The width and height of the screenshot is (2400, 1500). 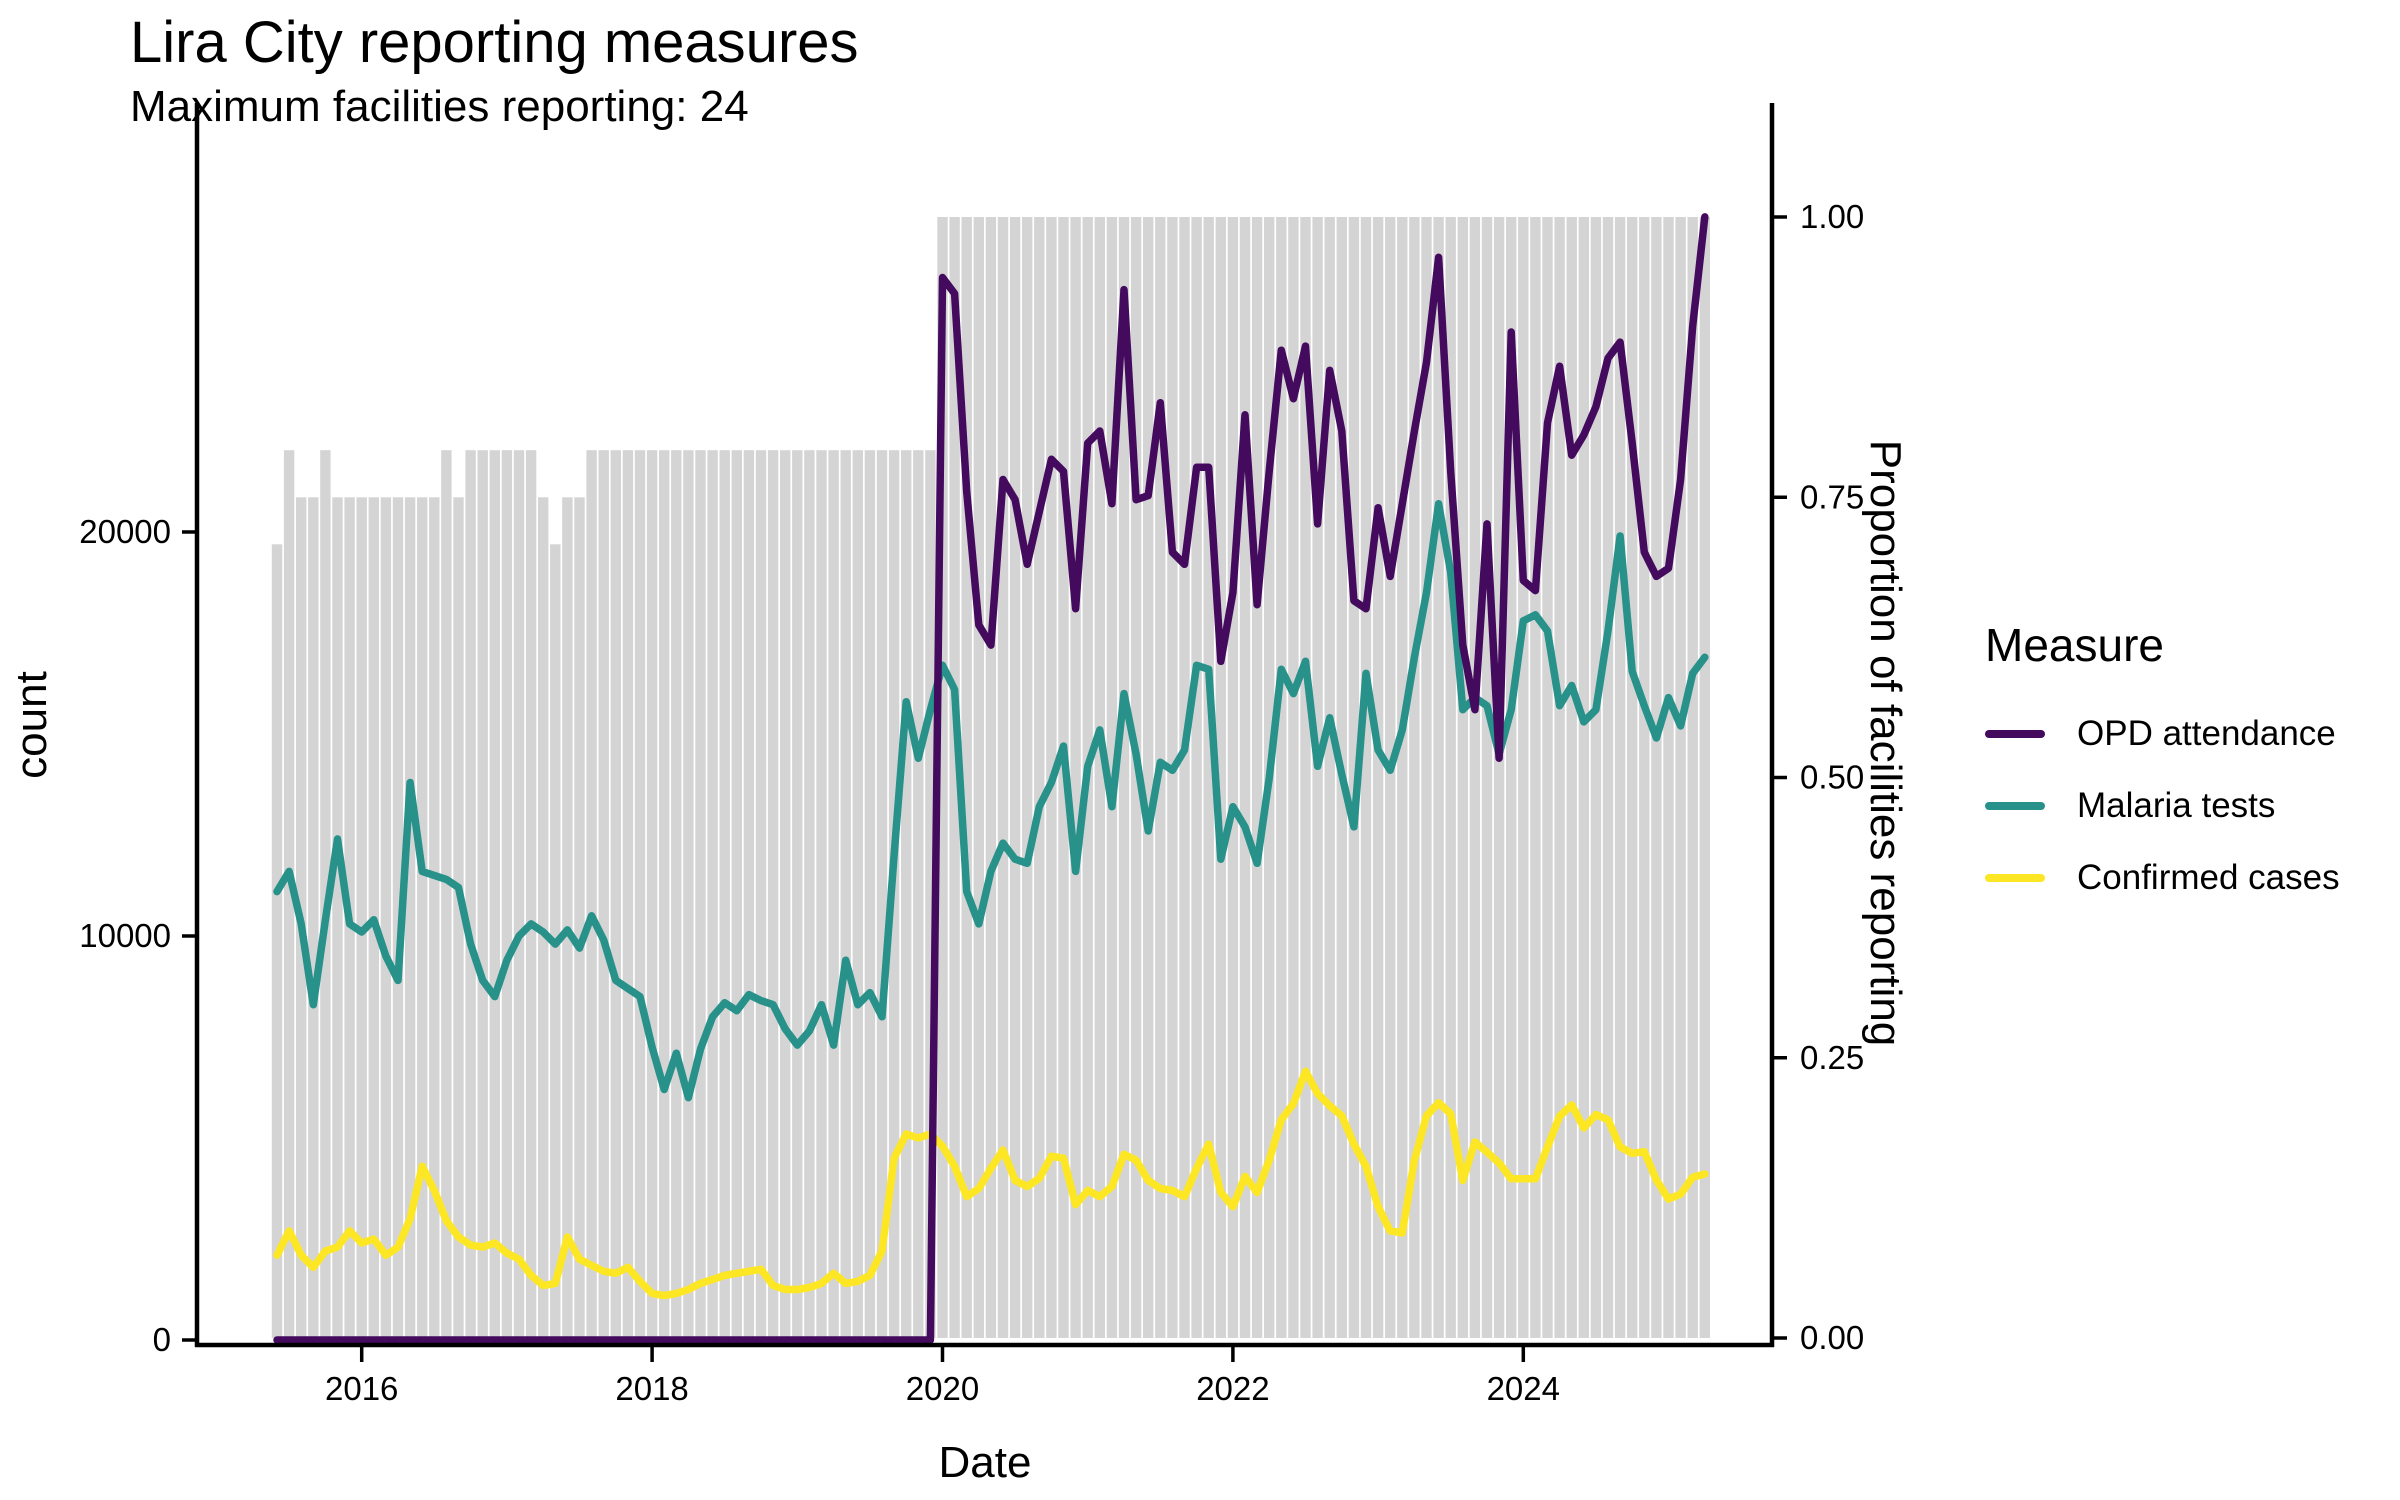 I want to click on legend-item-label: Malaria tests, so click(x=2176, y=805).